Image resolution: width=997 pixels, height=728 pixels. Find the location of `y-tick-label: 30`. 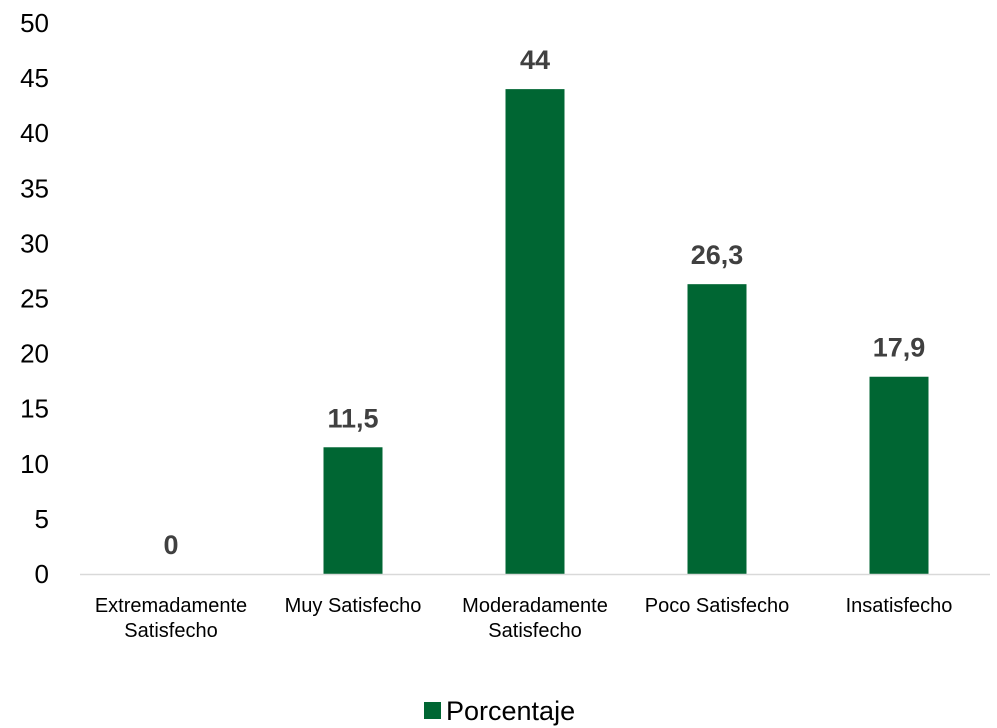

y-tick-label: 30 is located at coordinates (34, 243).